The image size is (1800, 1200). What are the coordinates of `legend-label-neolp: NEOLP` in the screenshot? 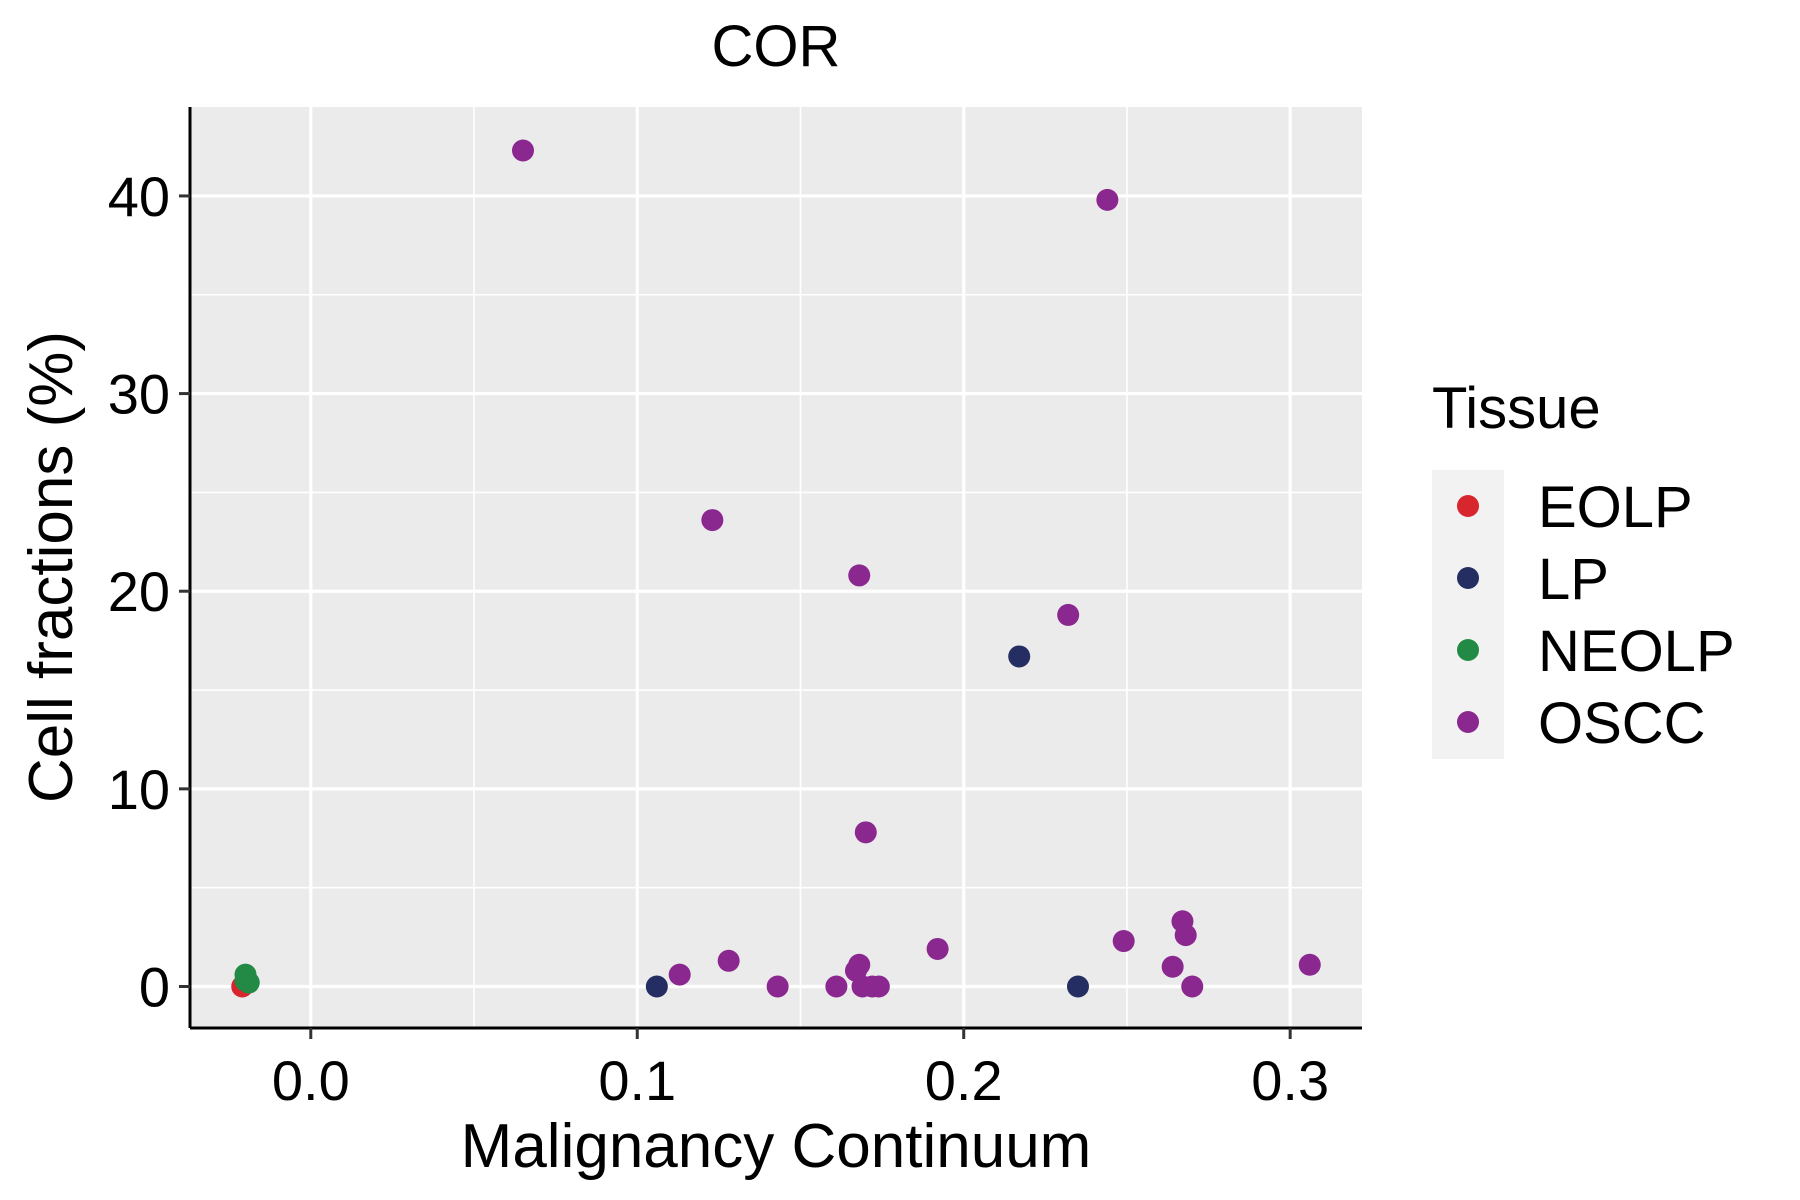 It's located at (1636, 651).